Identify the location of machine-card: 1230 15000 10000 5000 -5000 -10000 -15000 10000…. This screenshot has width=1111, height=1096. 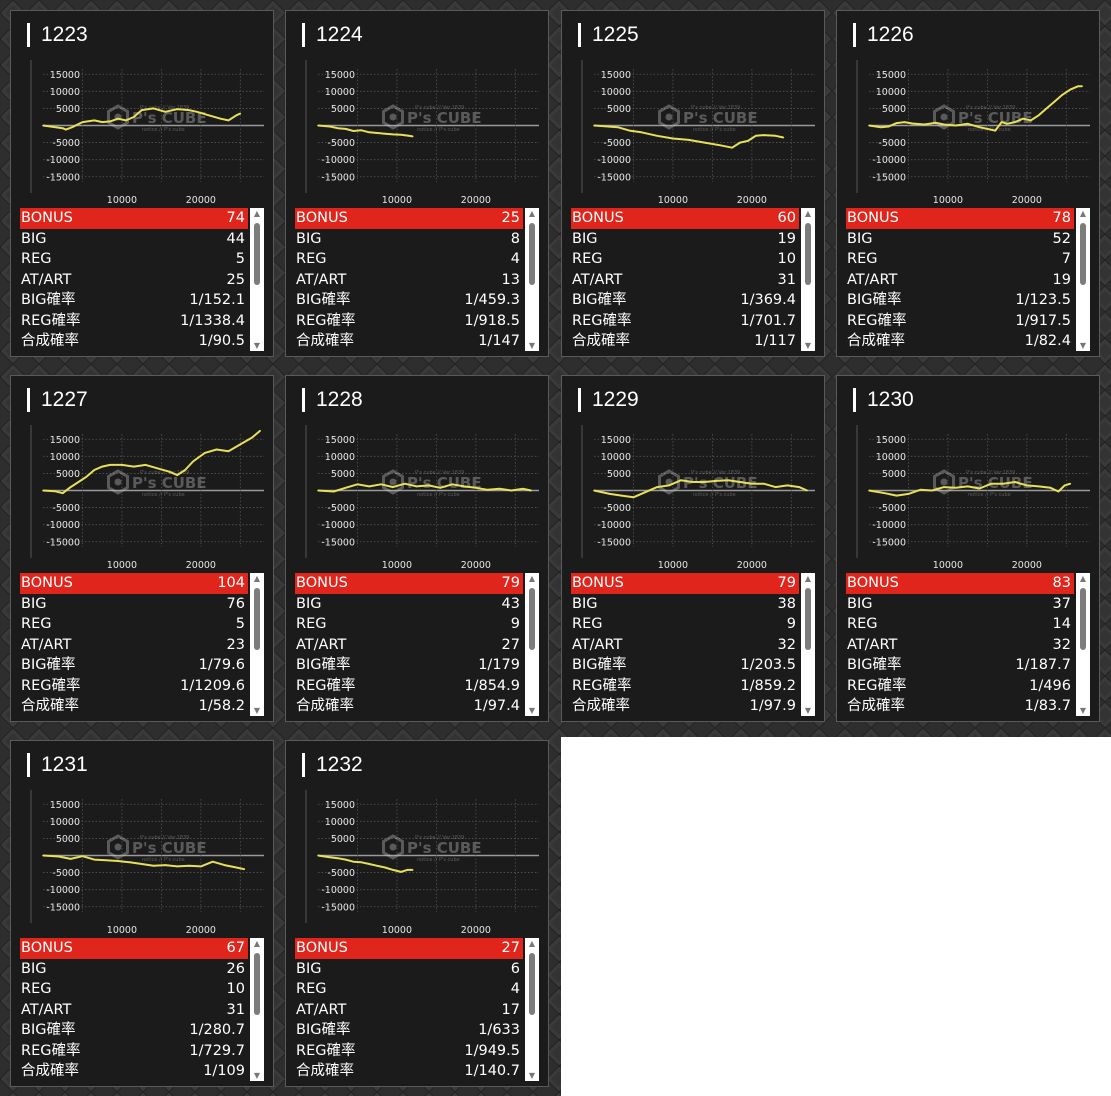
(968, 548).